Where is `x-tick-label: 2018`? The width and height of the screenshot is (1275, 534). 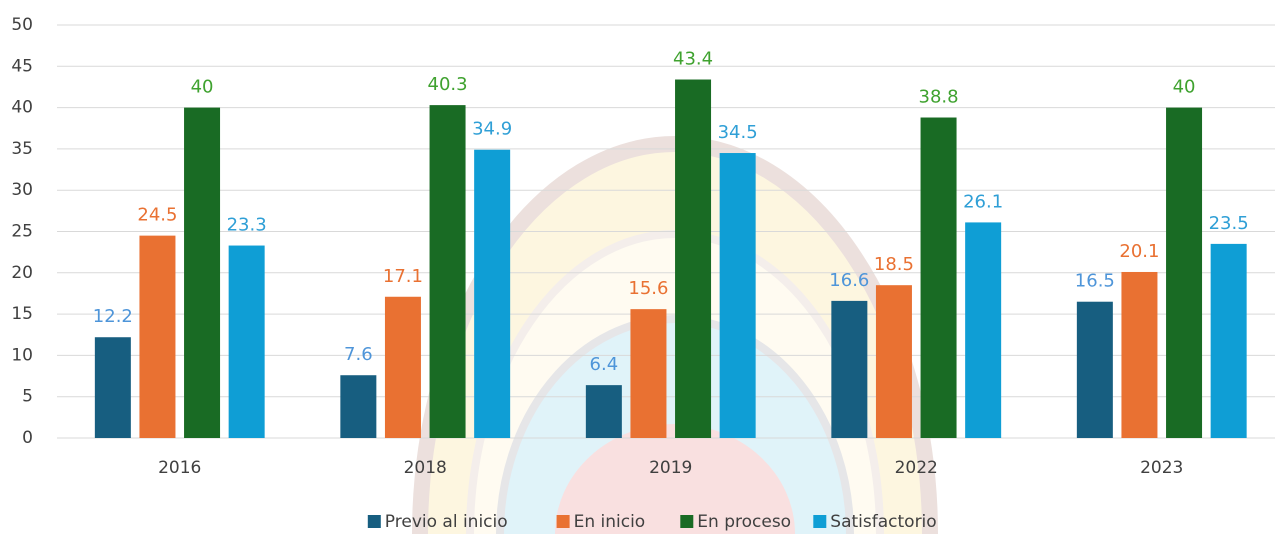 x-tick-label: 2018 is located at coordinates (425, 468).